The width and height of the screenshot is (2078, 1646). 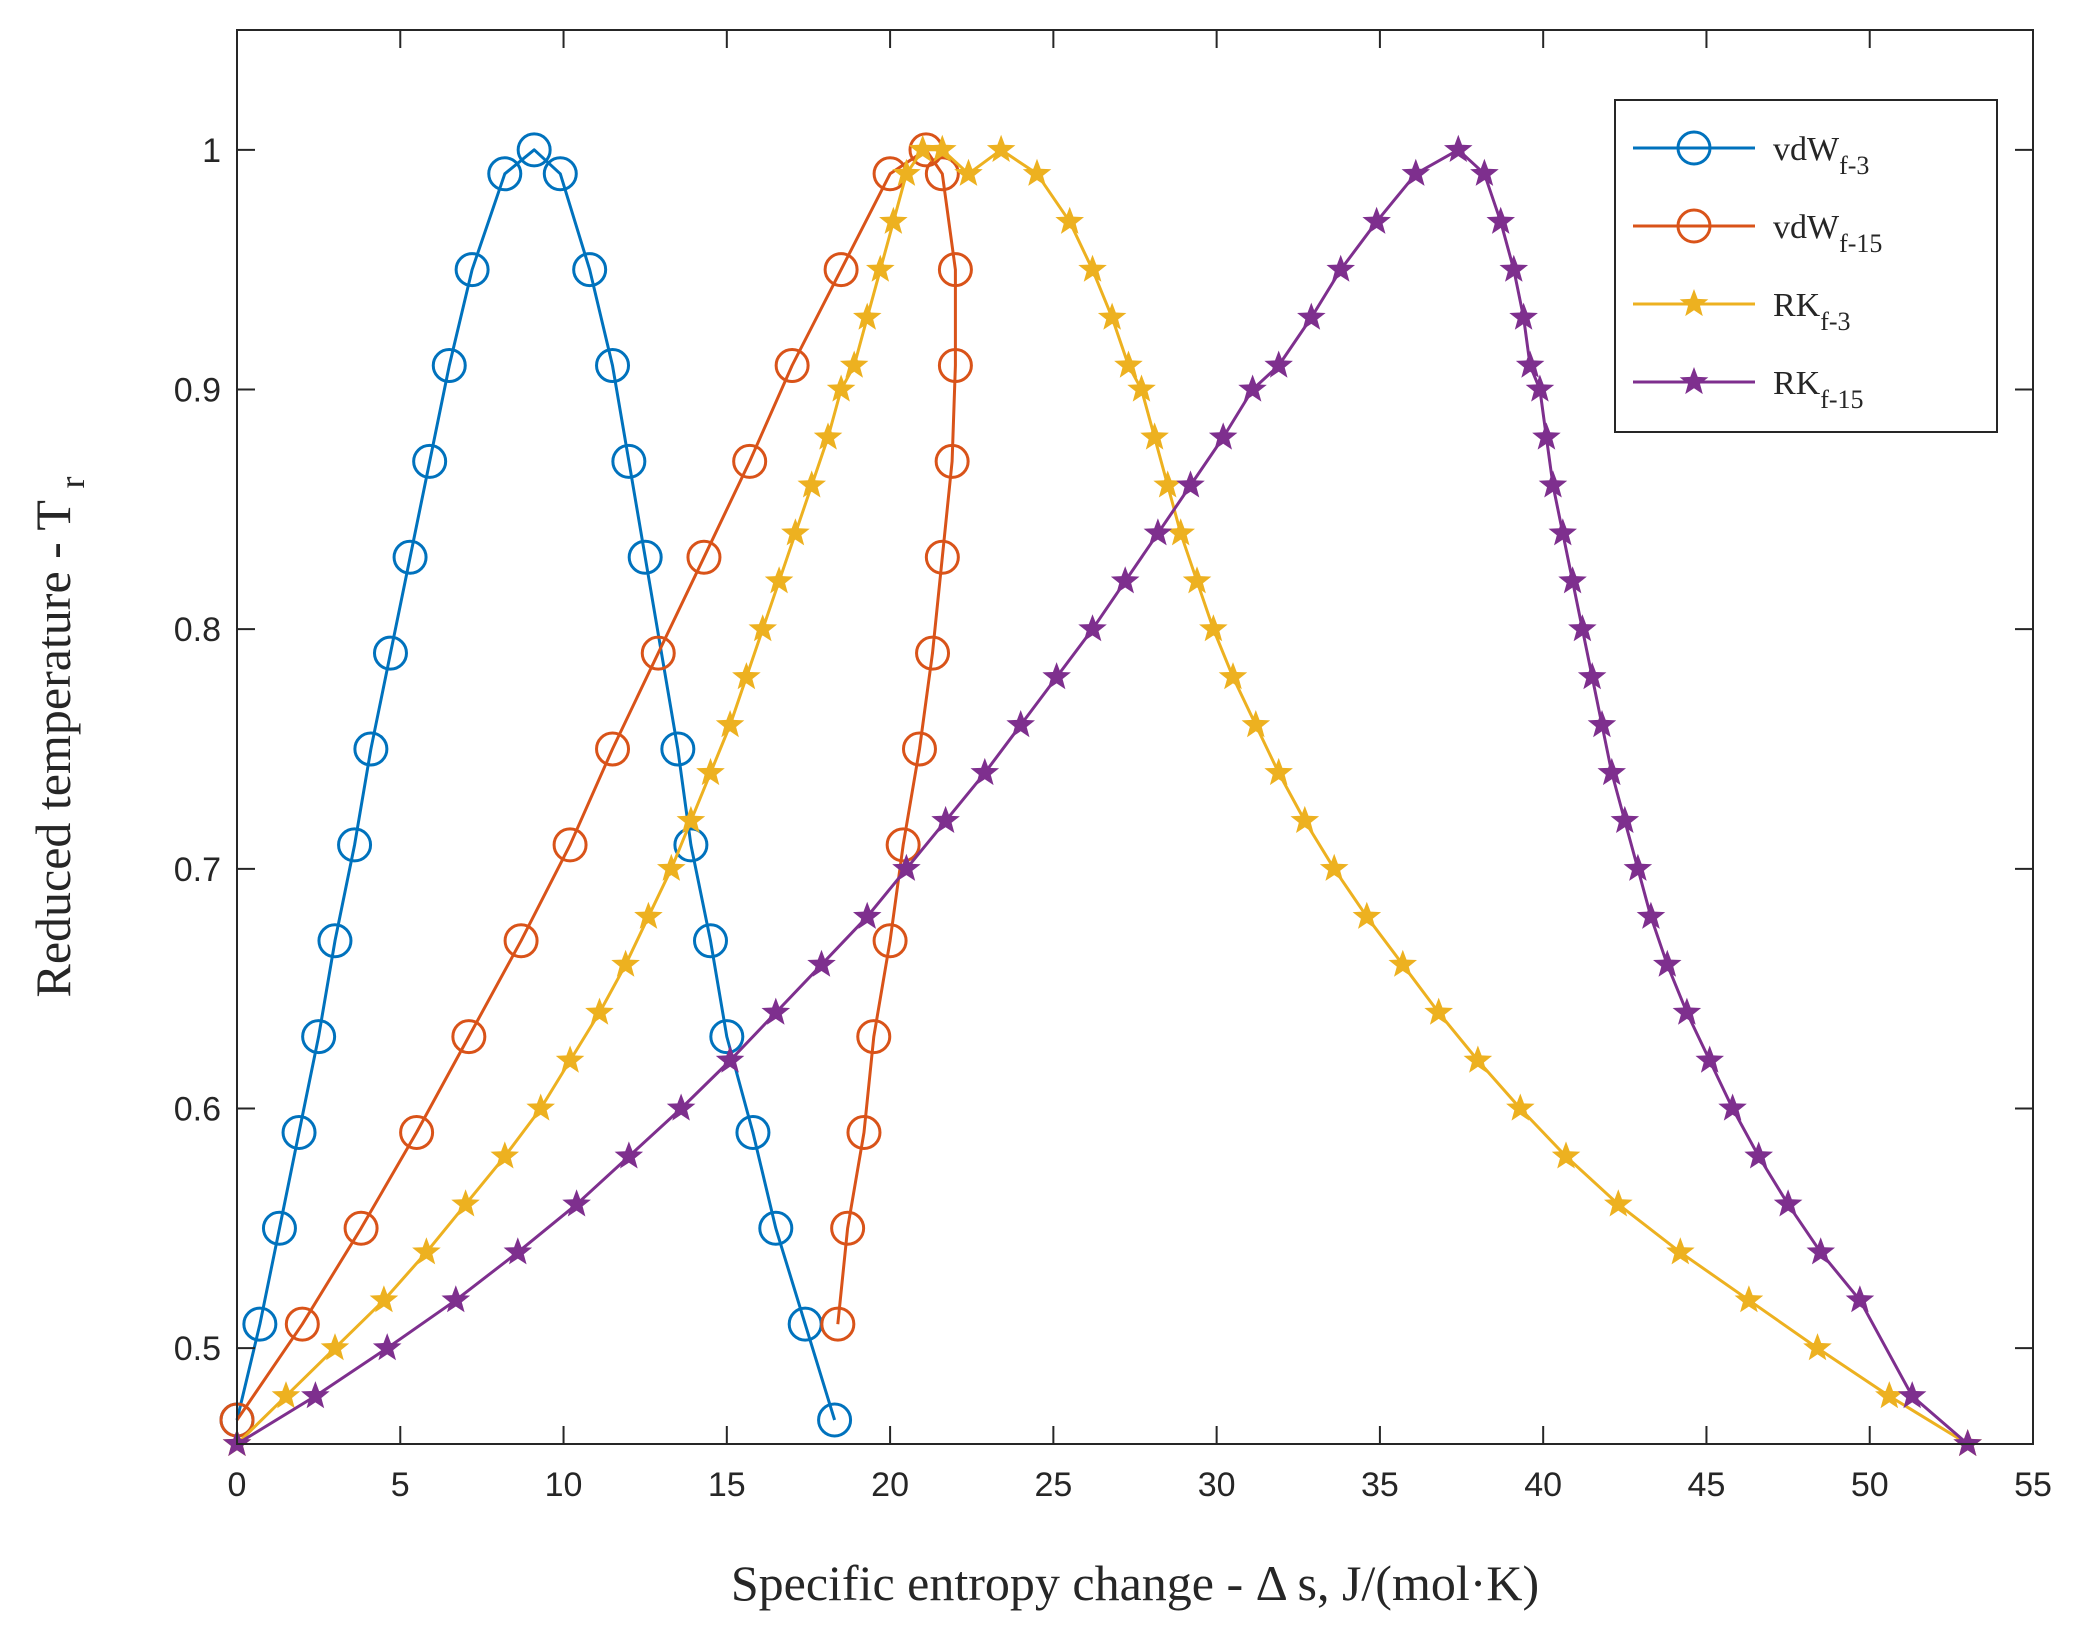 What do you see at coordinates (2033, 1485) in the screenshot?
I see `x-tick-label: 55` at bounding box center [2033, 1485].